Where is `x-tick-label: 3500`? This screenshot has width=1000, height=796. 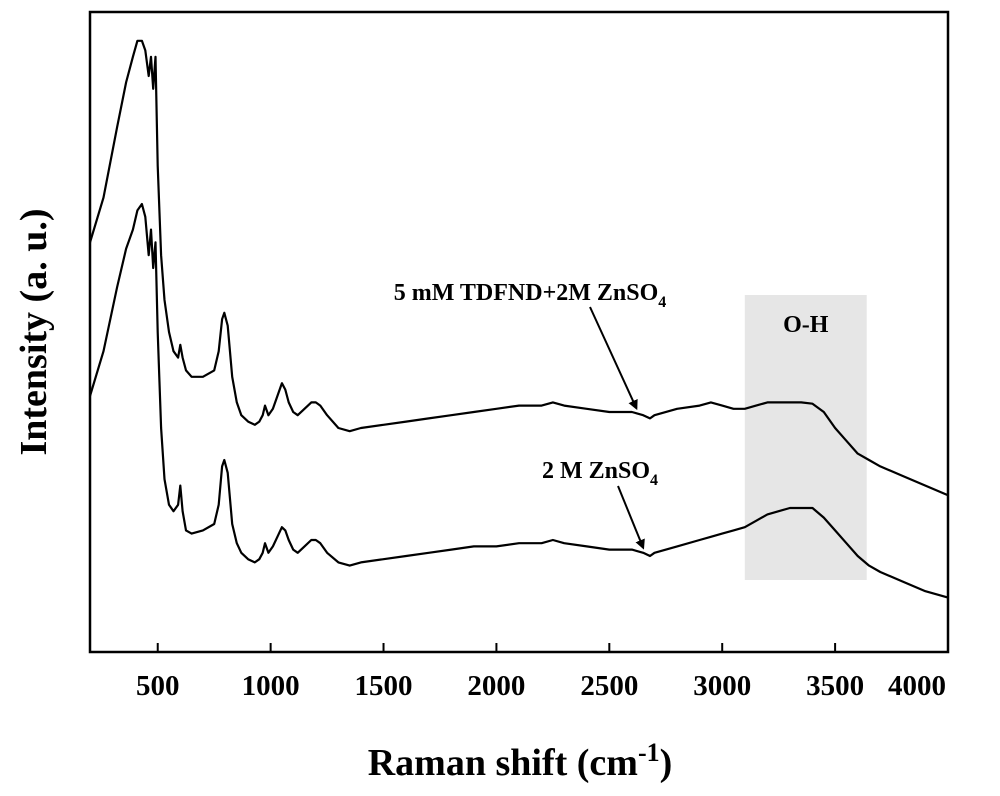 x-tick-label: 3500 is located at coordinates (835, 686).